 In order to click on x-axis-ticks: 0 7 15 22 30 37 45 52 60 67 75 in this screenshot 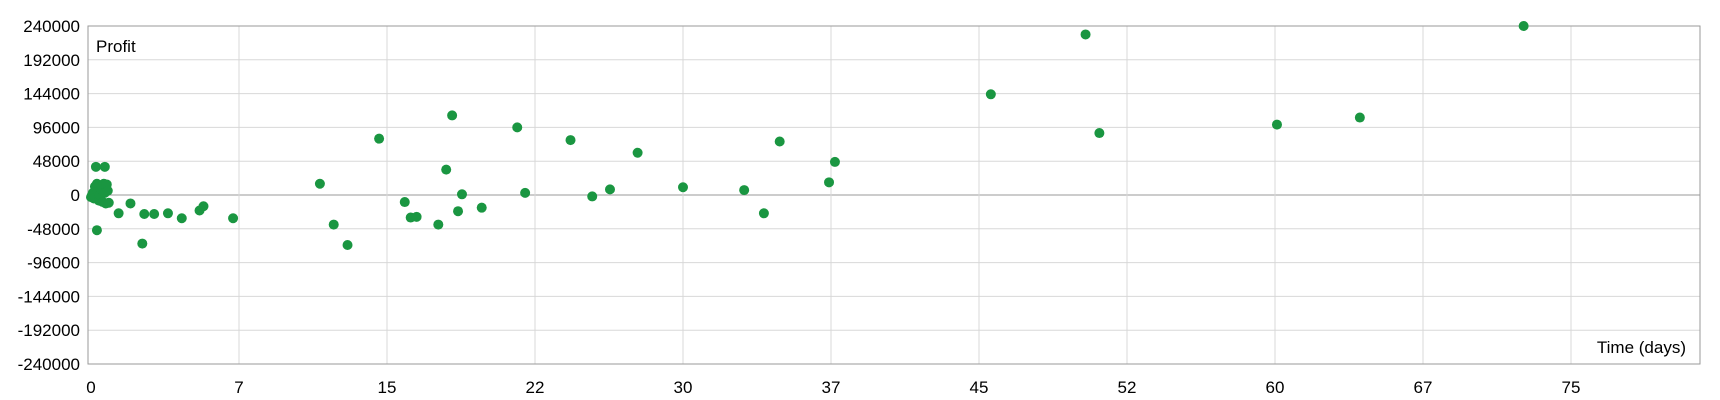, I will do `click(833, 387)`.